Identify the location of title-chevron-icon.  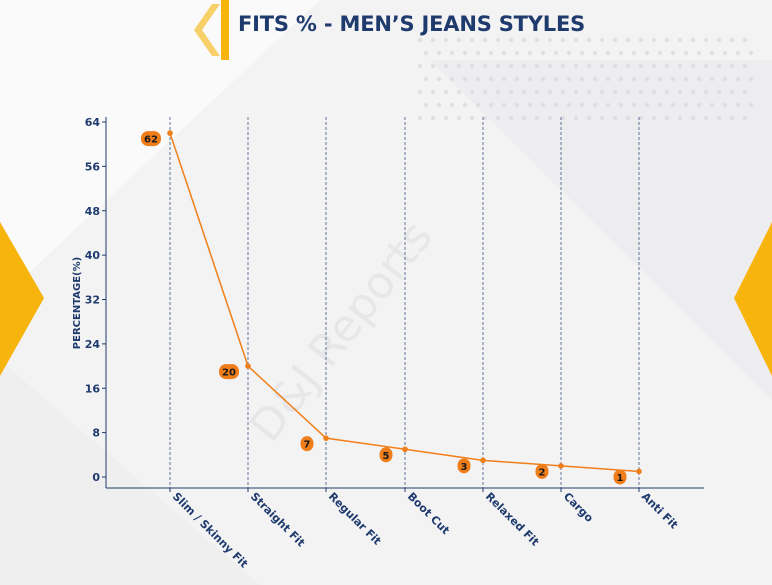
(207, 30).